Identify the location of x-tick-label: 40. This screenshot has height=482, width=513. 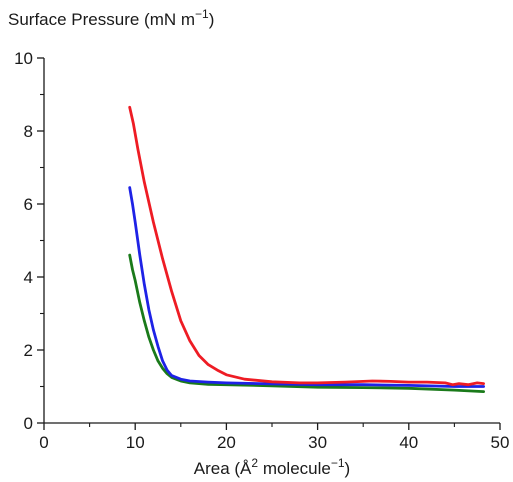
(408, 442).